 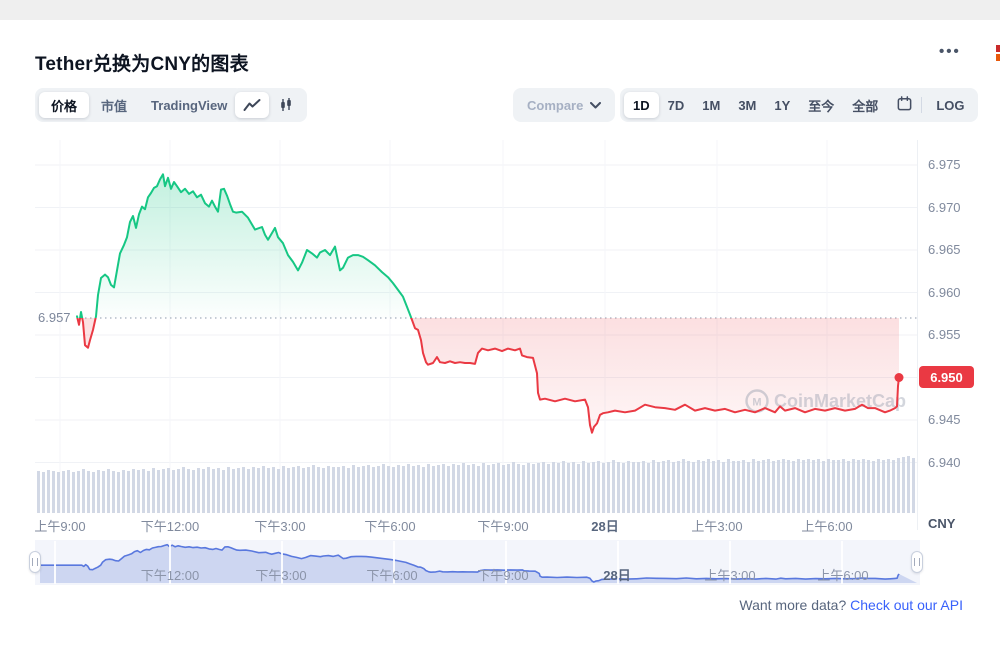 I want to click on x-axis-label: 上午6:00, so click(x=827, y=526).